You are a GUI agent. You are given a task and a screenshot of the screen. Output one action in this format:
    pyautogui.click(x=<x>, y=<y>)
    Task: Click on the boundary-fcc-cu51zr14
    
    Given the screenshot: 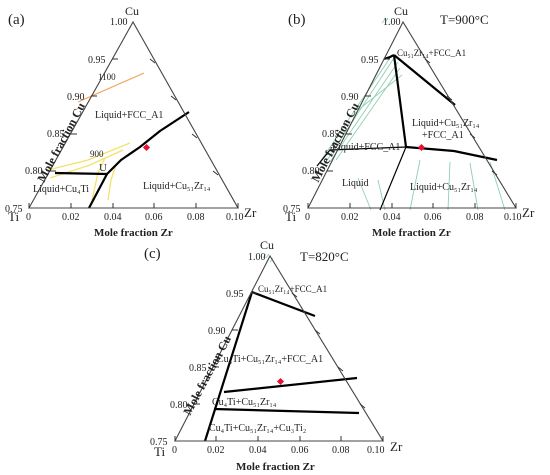 What is the action you would take?
    pyautogui.click(x=148, y=143)
    